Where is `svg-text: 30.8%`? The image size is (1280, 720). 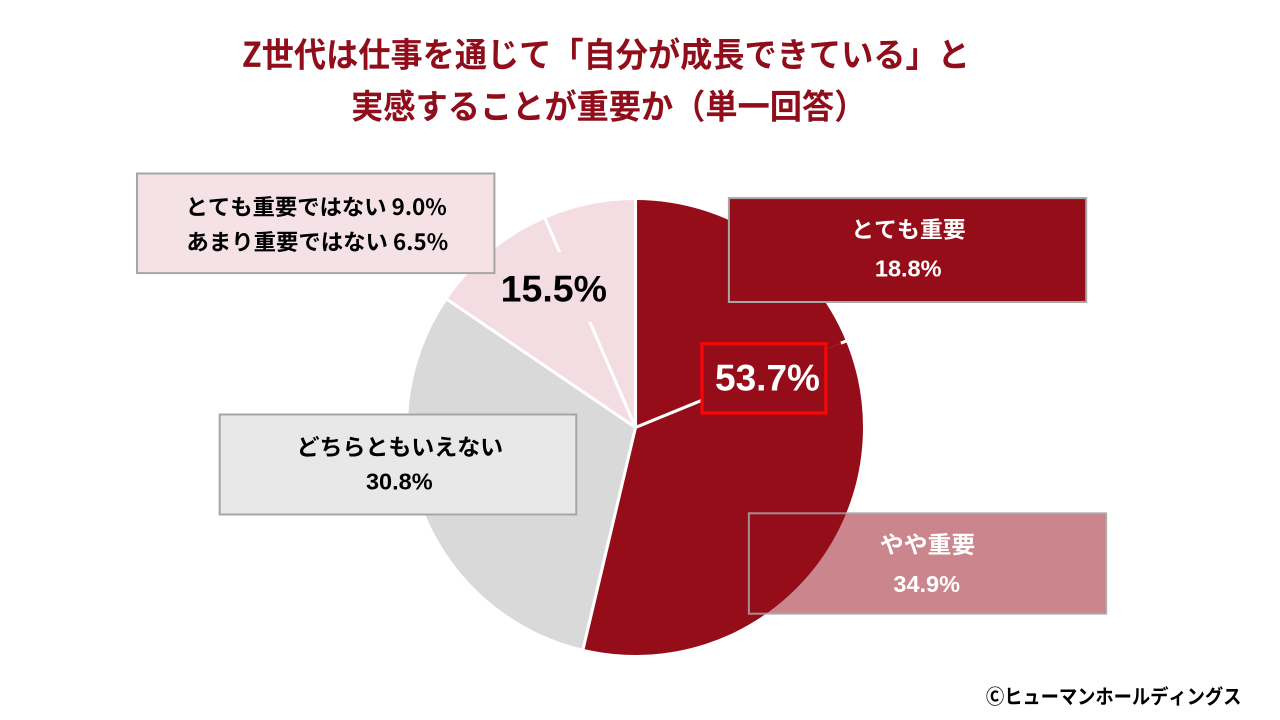
svg-text: 30.8% is located at coordinates (399, 481).